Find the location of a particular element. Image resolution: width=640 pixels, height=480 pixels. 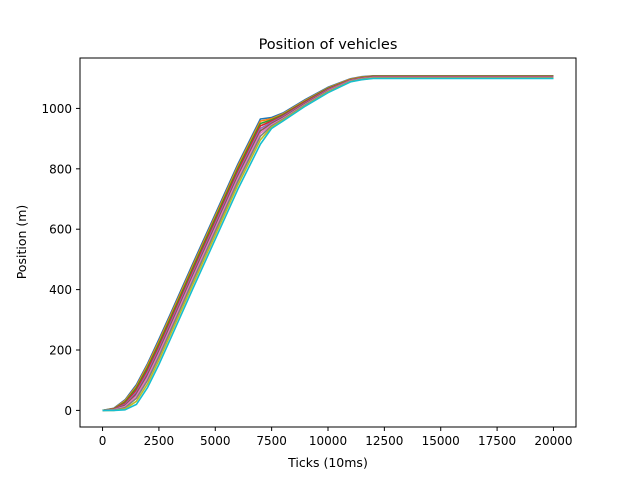

x-tick-label: 10000 is located at coordinates (328, 441).